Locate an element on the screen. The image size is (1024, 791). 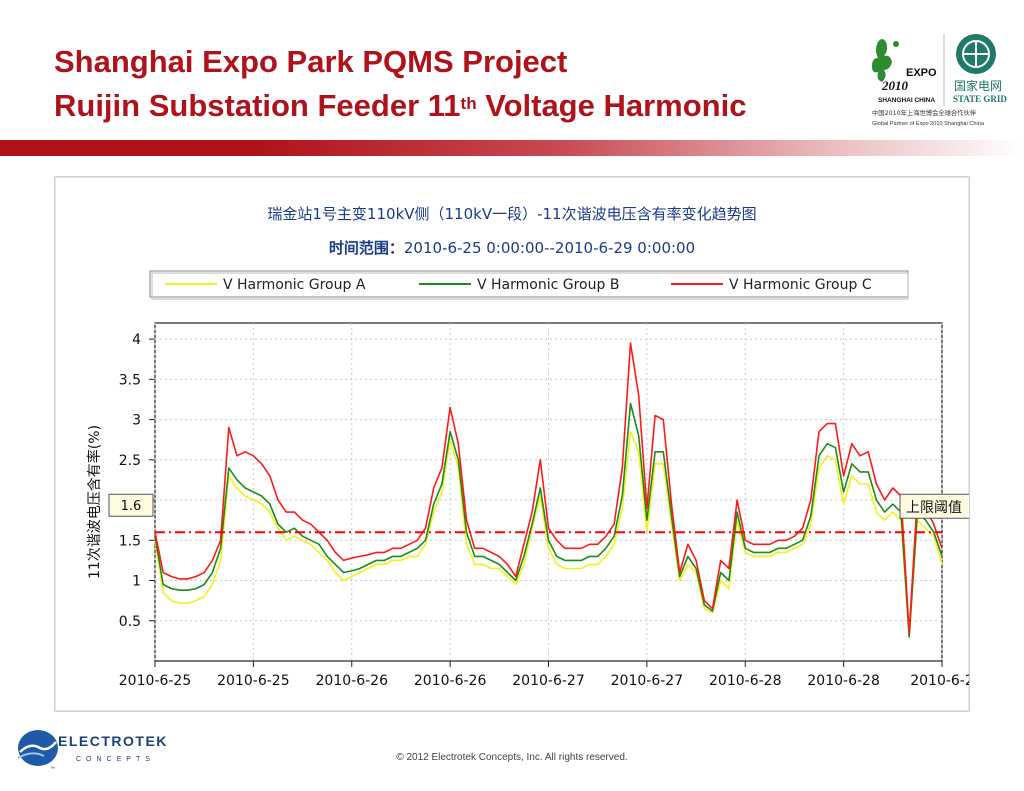
chart-title: 瑞金站1号主变110kV侧（110kV一段）-11次谐波电压含有率变化趋势图 is located at coordinates (511, 214).